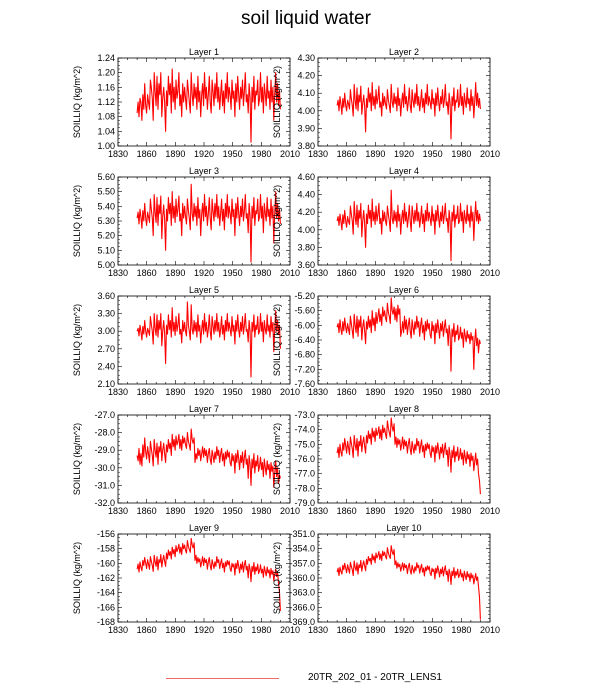 The height and width of the screenshot is (686, 612). Describe the element at coordinates (304, 415) in the screenshot. I see `y-tick-label: -73.0` at that location.